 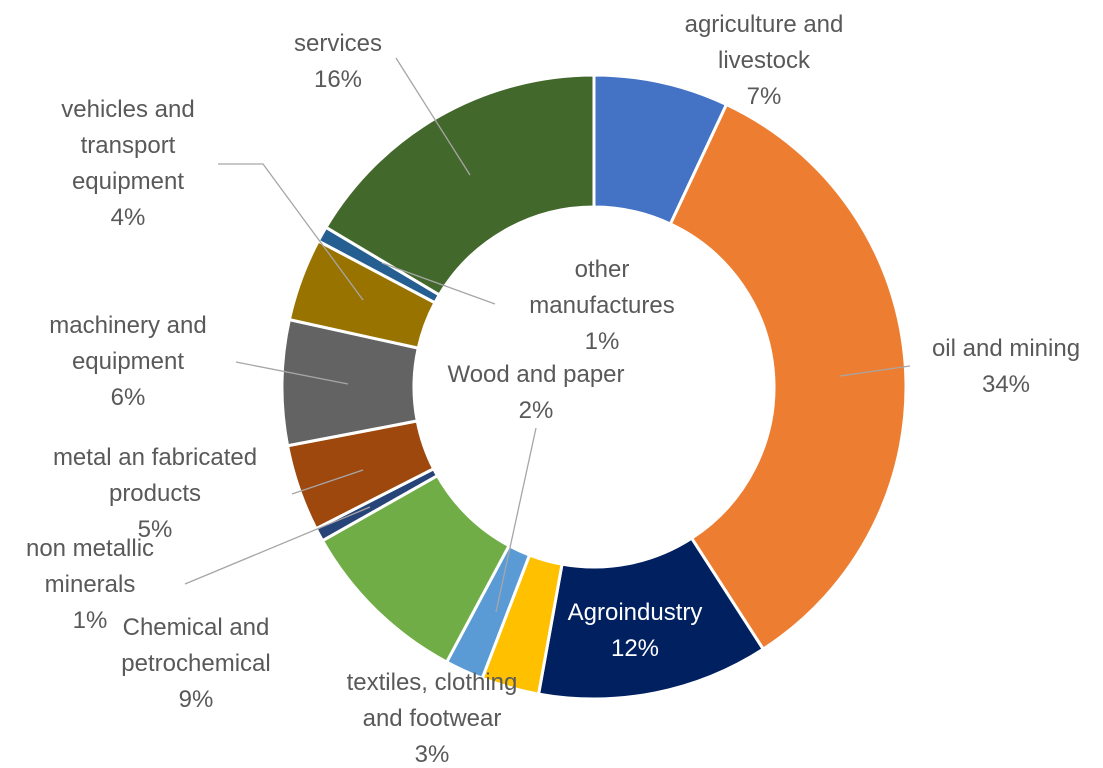 I want to click on slice-category-label: manufactures, so click(x=601, y=305).